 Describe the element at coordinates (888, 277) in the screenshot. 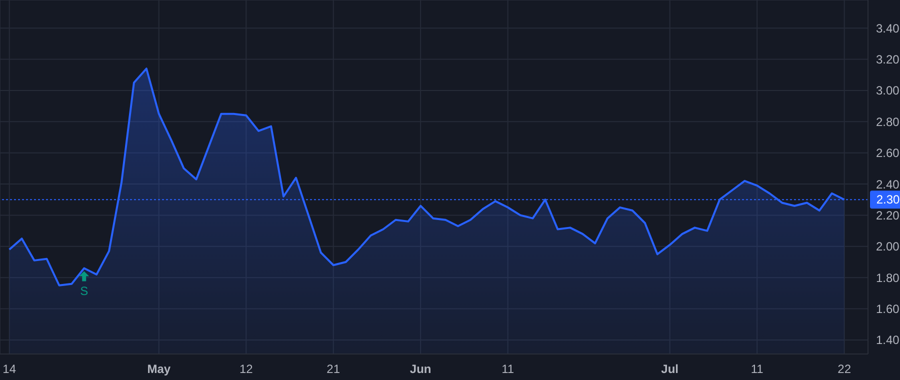

I see `y-tick-label: 1.80` at that location.